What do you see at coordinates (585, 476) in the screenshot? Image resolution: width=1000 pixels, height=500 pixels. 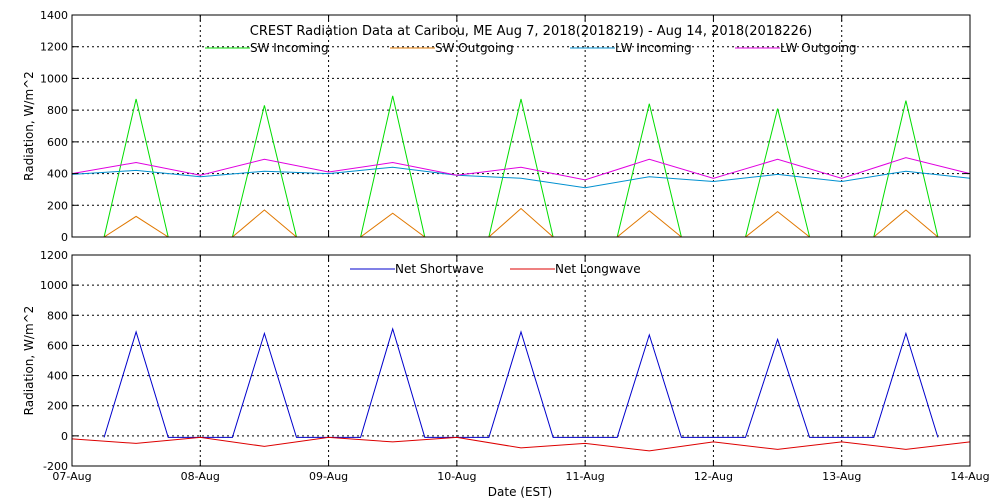 I see `x-tick-label: 11-Aug` at bounding box center [585, 476].